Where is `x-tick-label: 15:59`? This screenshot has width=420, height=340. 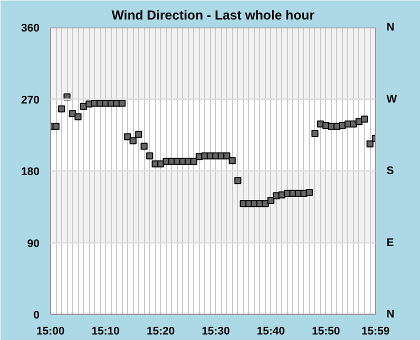 x-tick-label: 15:59 is located at coordinates (375, 332).